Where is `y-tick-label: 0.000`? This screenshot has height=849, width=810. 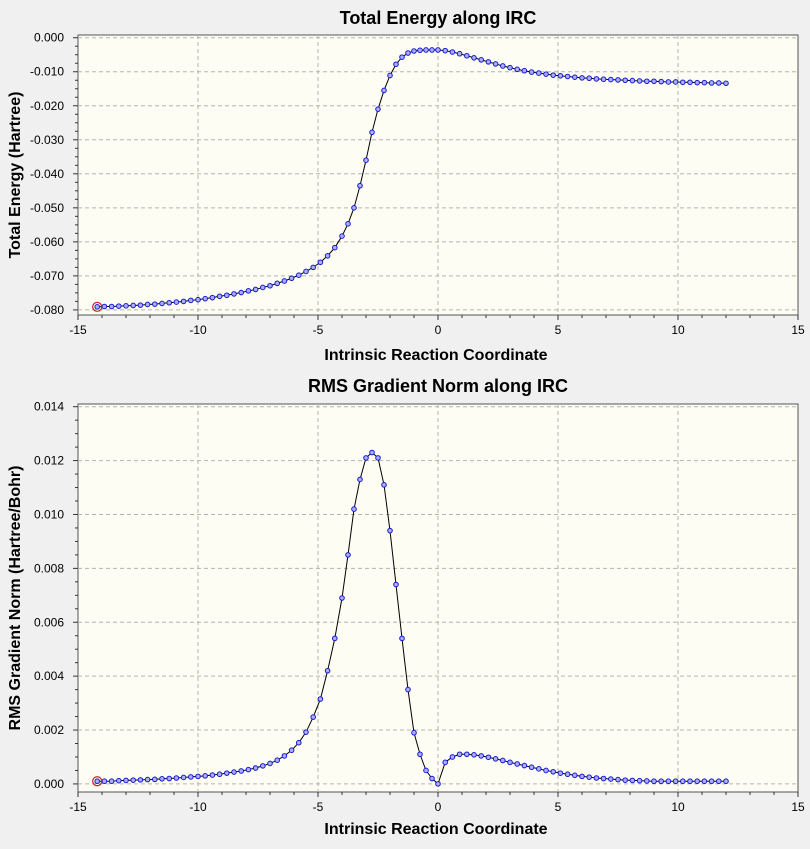
y-tick-label: 0.000 is located at coordinates (49, 784).